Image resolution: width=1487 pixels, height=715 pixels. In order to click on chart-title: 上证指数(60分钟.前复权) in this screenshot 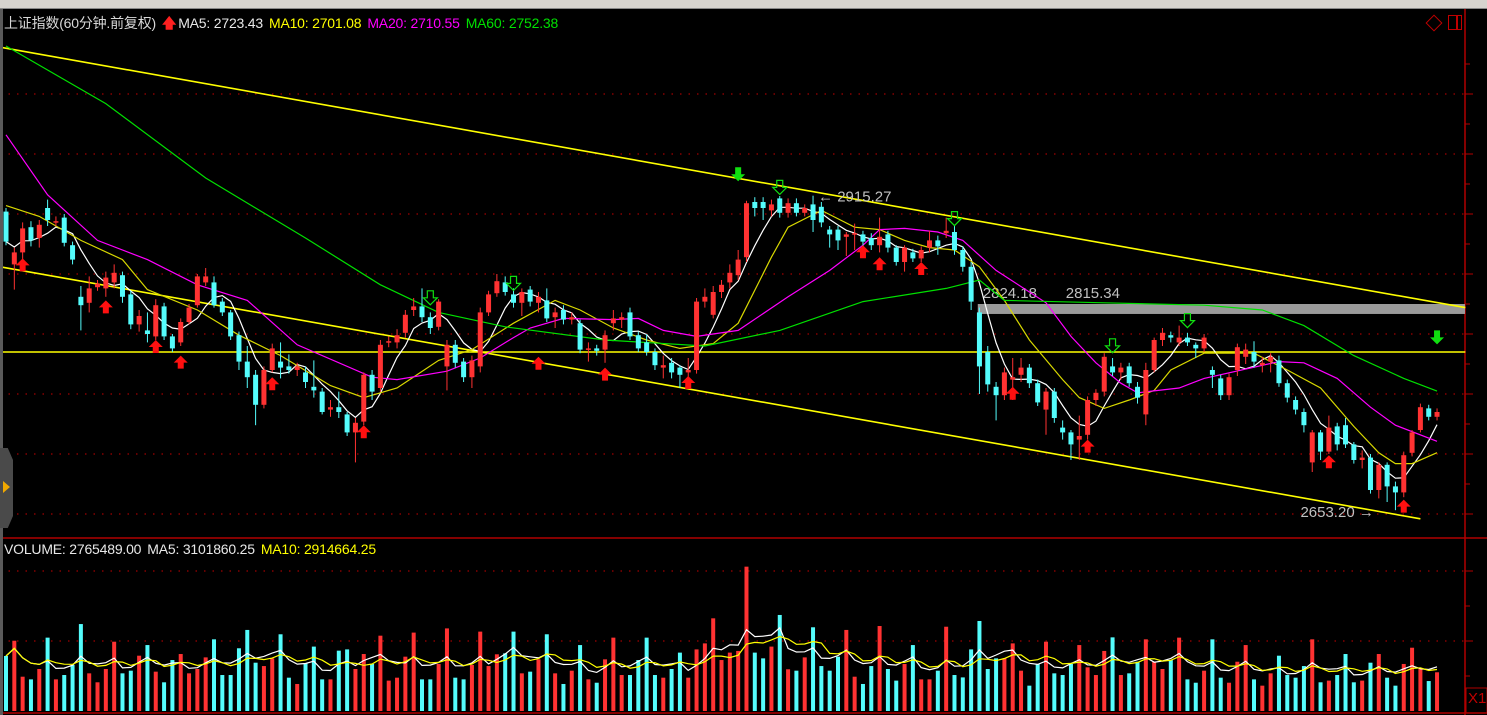, I will do `click(80, 23)`.